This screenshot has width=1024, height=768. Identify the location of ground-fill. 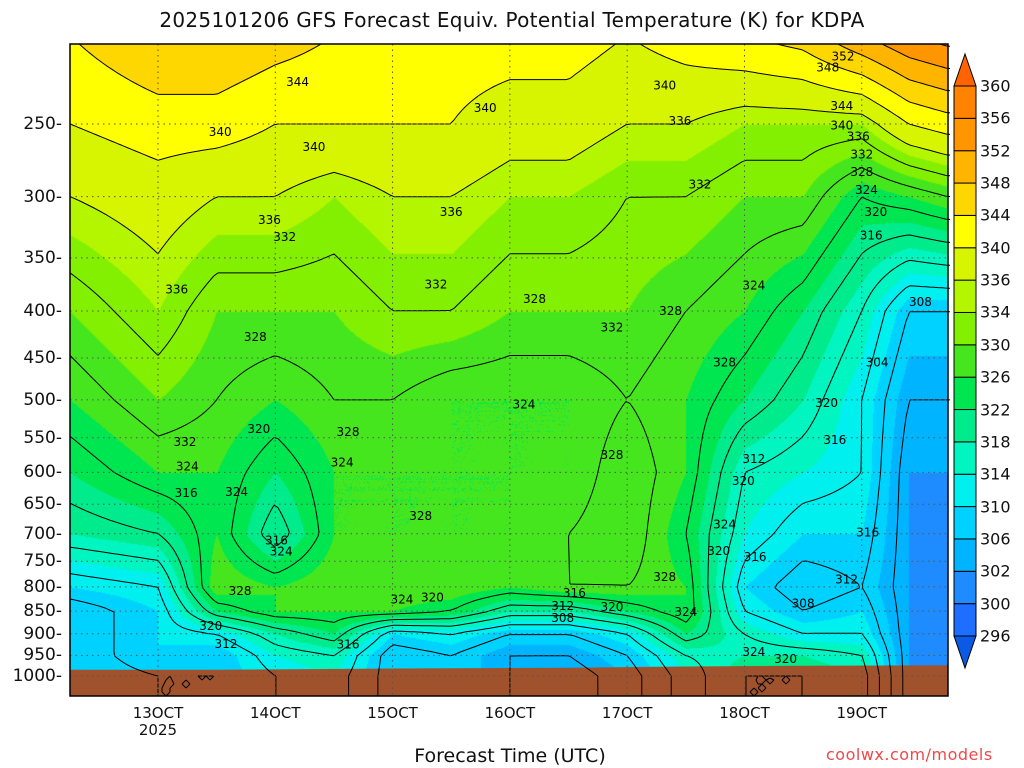
(509, 680).